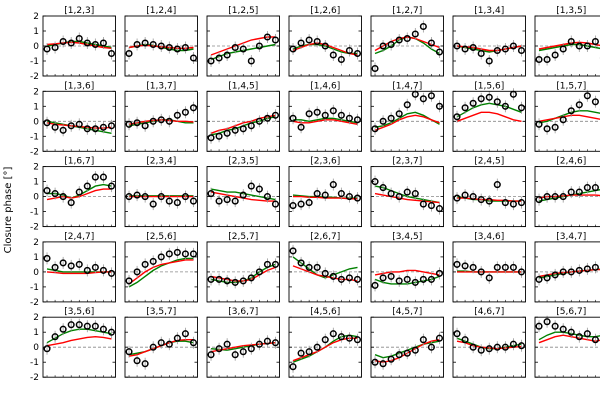 This screenshot has width=600, height=403. What do you see at coordinates (325, 312) in the screenshot?
I see `panel-title: [4,5,6]` at bounding box center [325, 312].